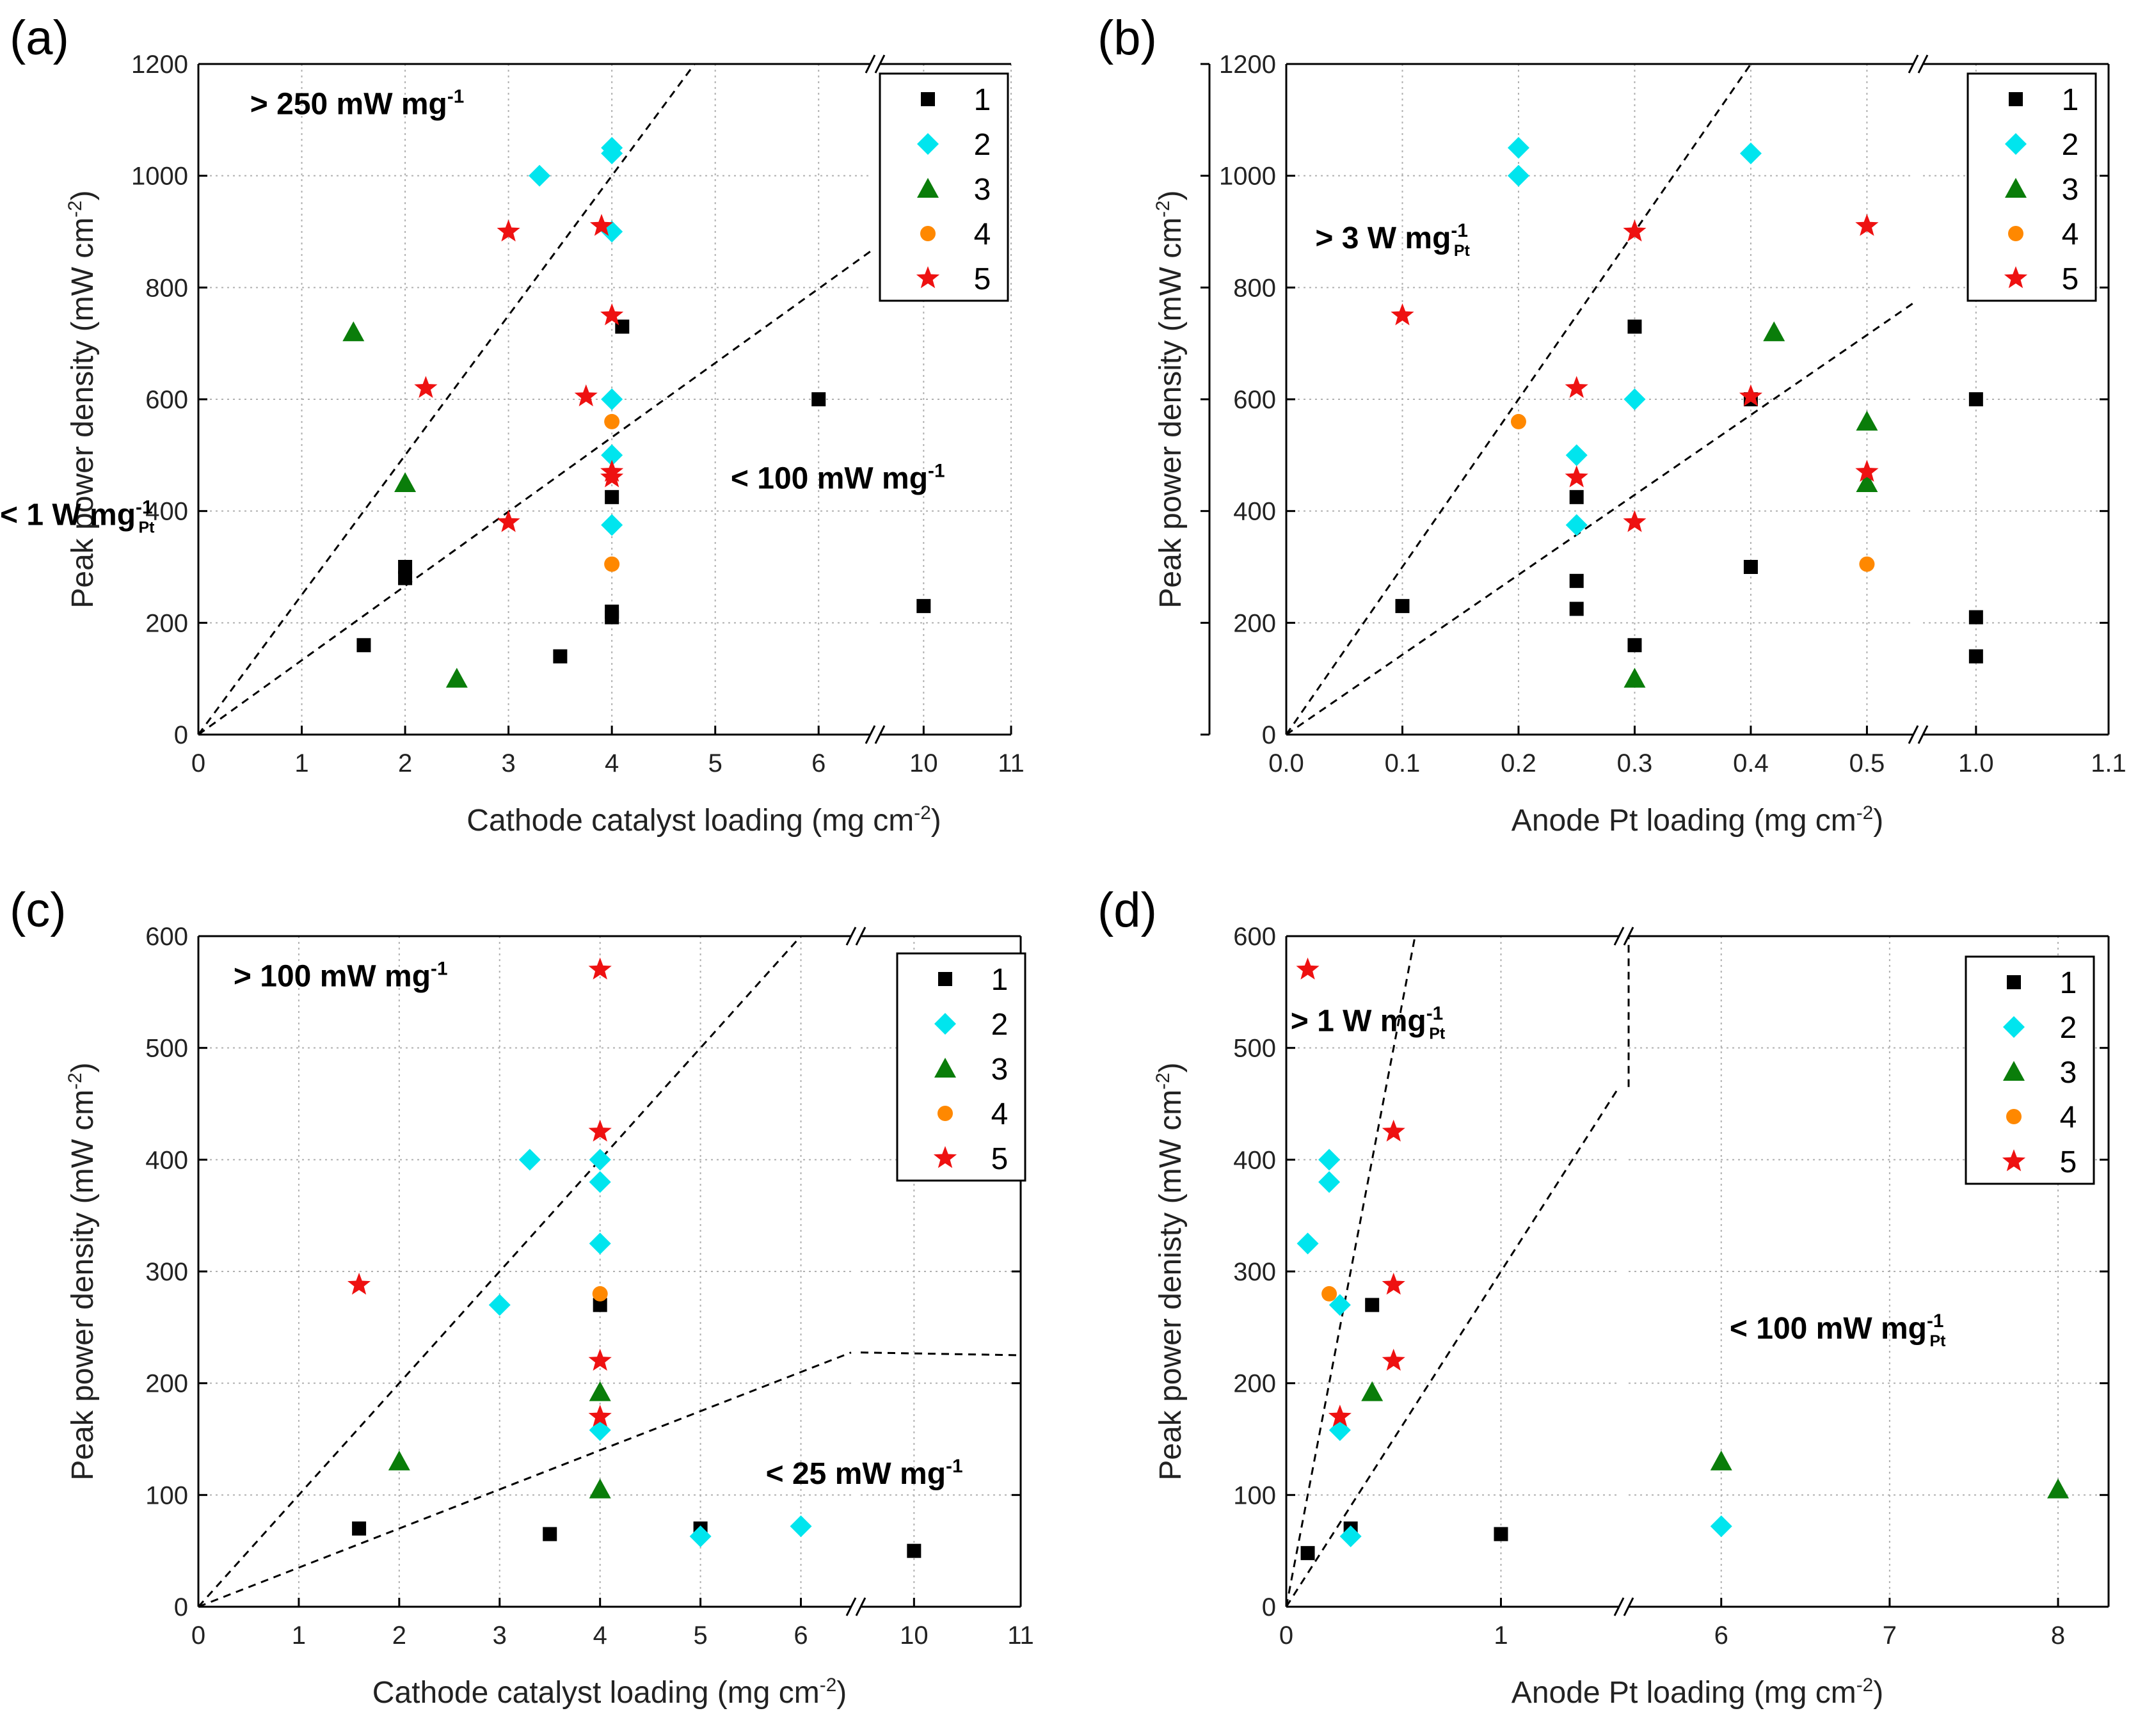  I want to click on x-tick-label: 5, so click(715, 763).